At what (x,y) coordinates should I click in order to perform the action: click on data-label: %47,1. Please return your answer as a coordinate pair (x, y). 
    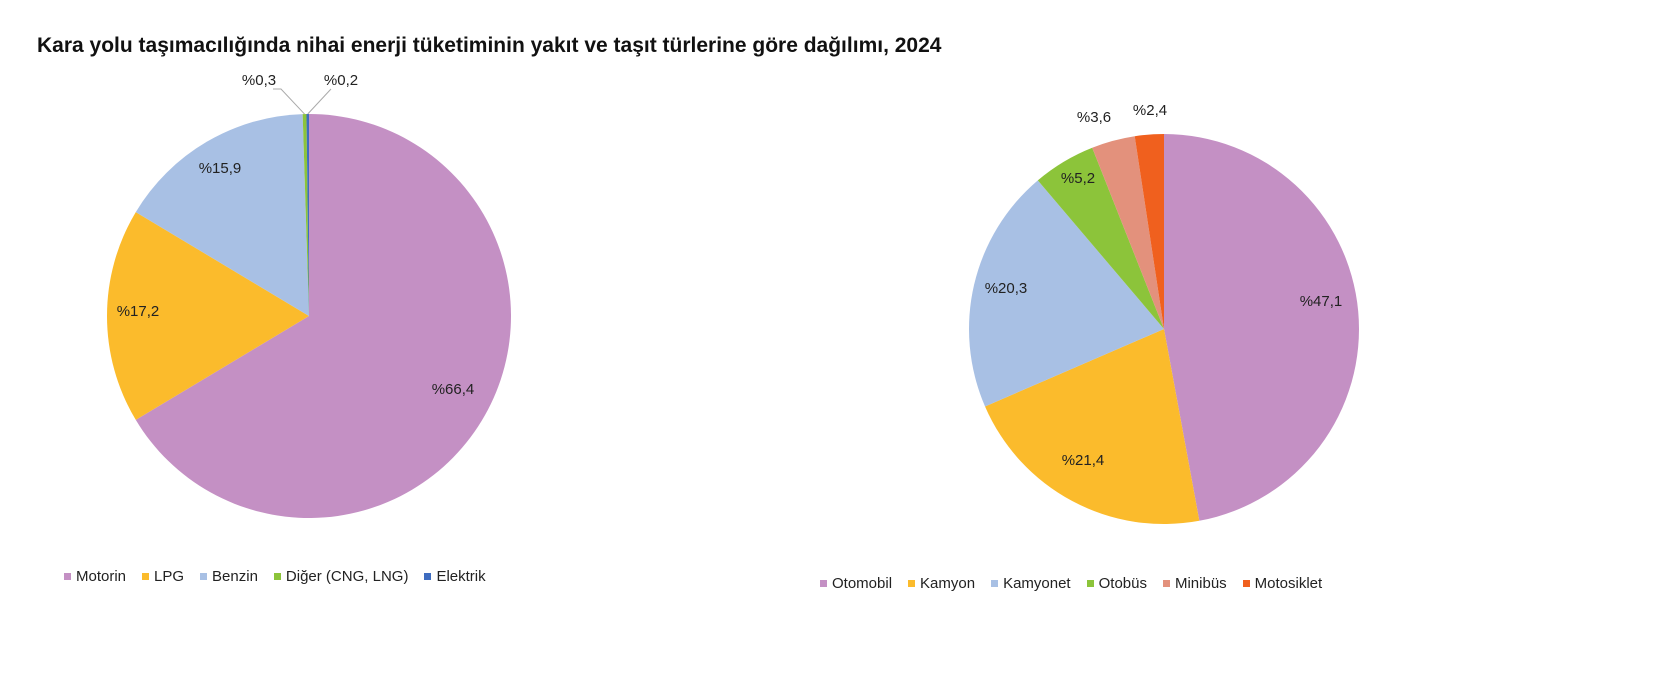
    Looking at the image, I should click on (1321, 301).